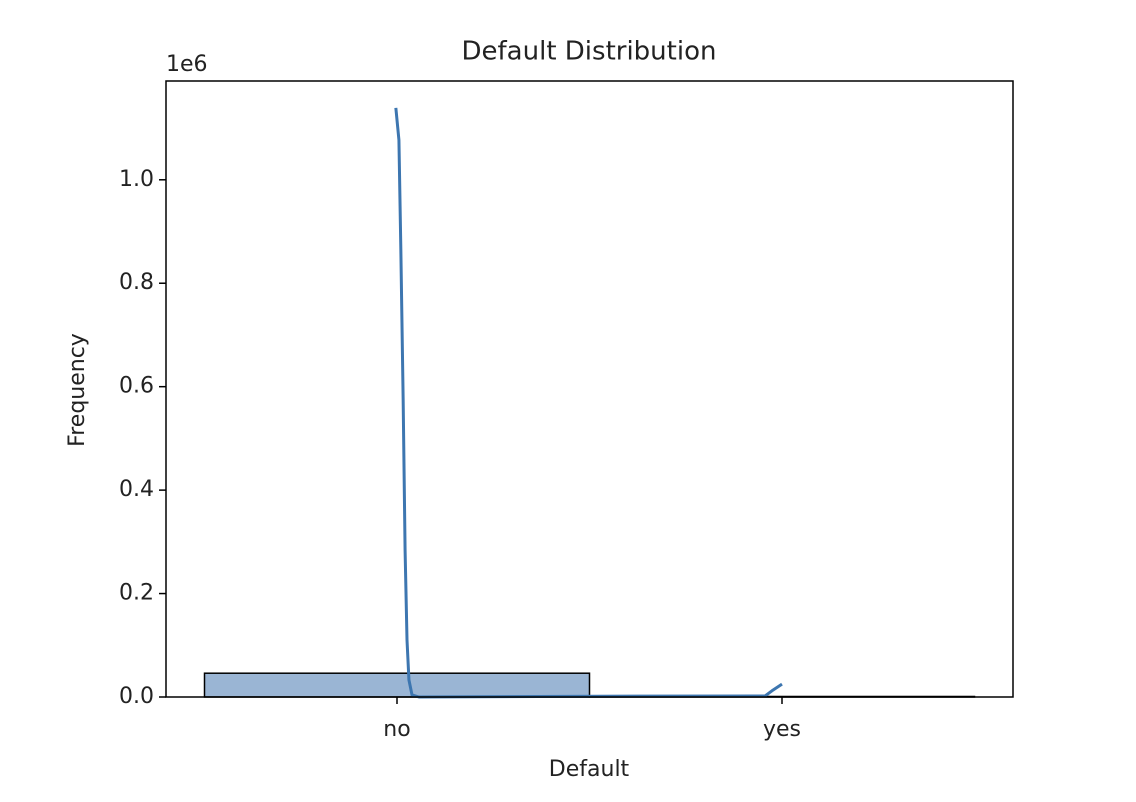 The image size is (1136, 802). I want to click on y-tick-label: 0.4, so click(136, 489).